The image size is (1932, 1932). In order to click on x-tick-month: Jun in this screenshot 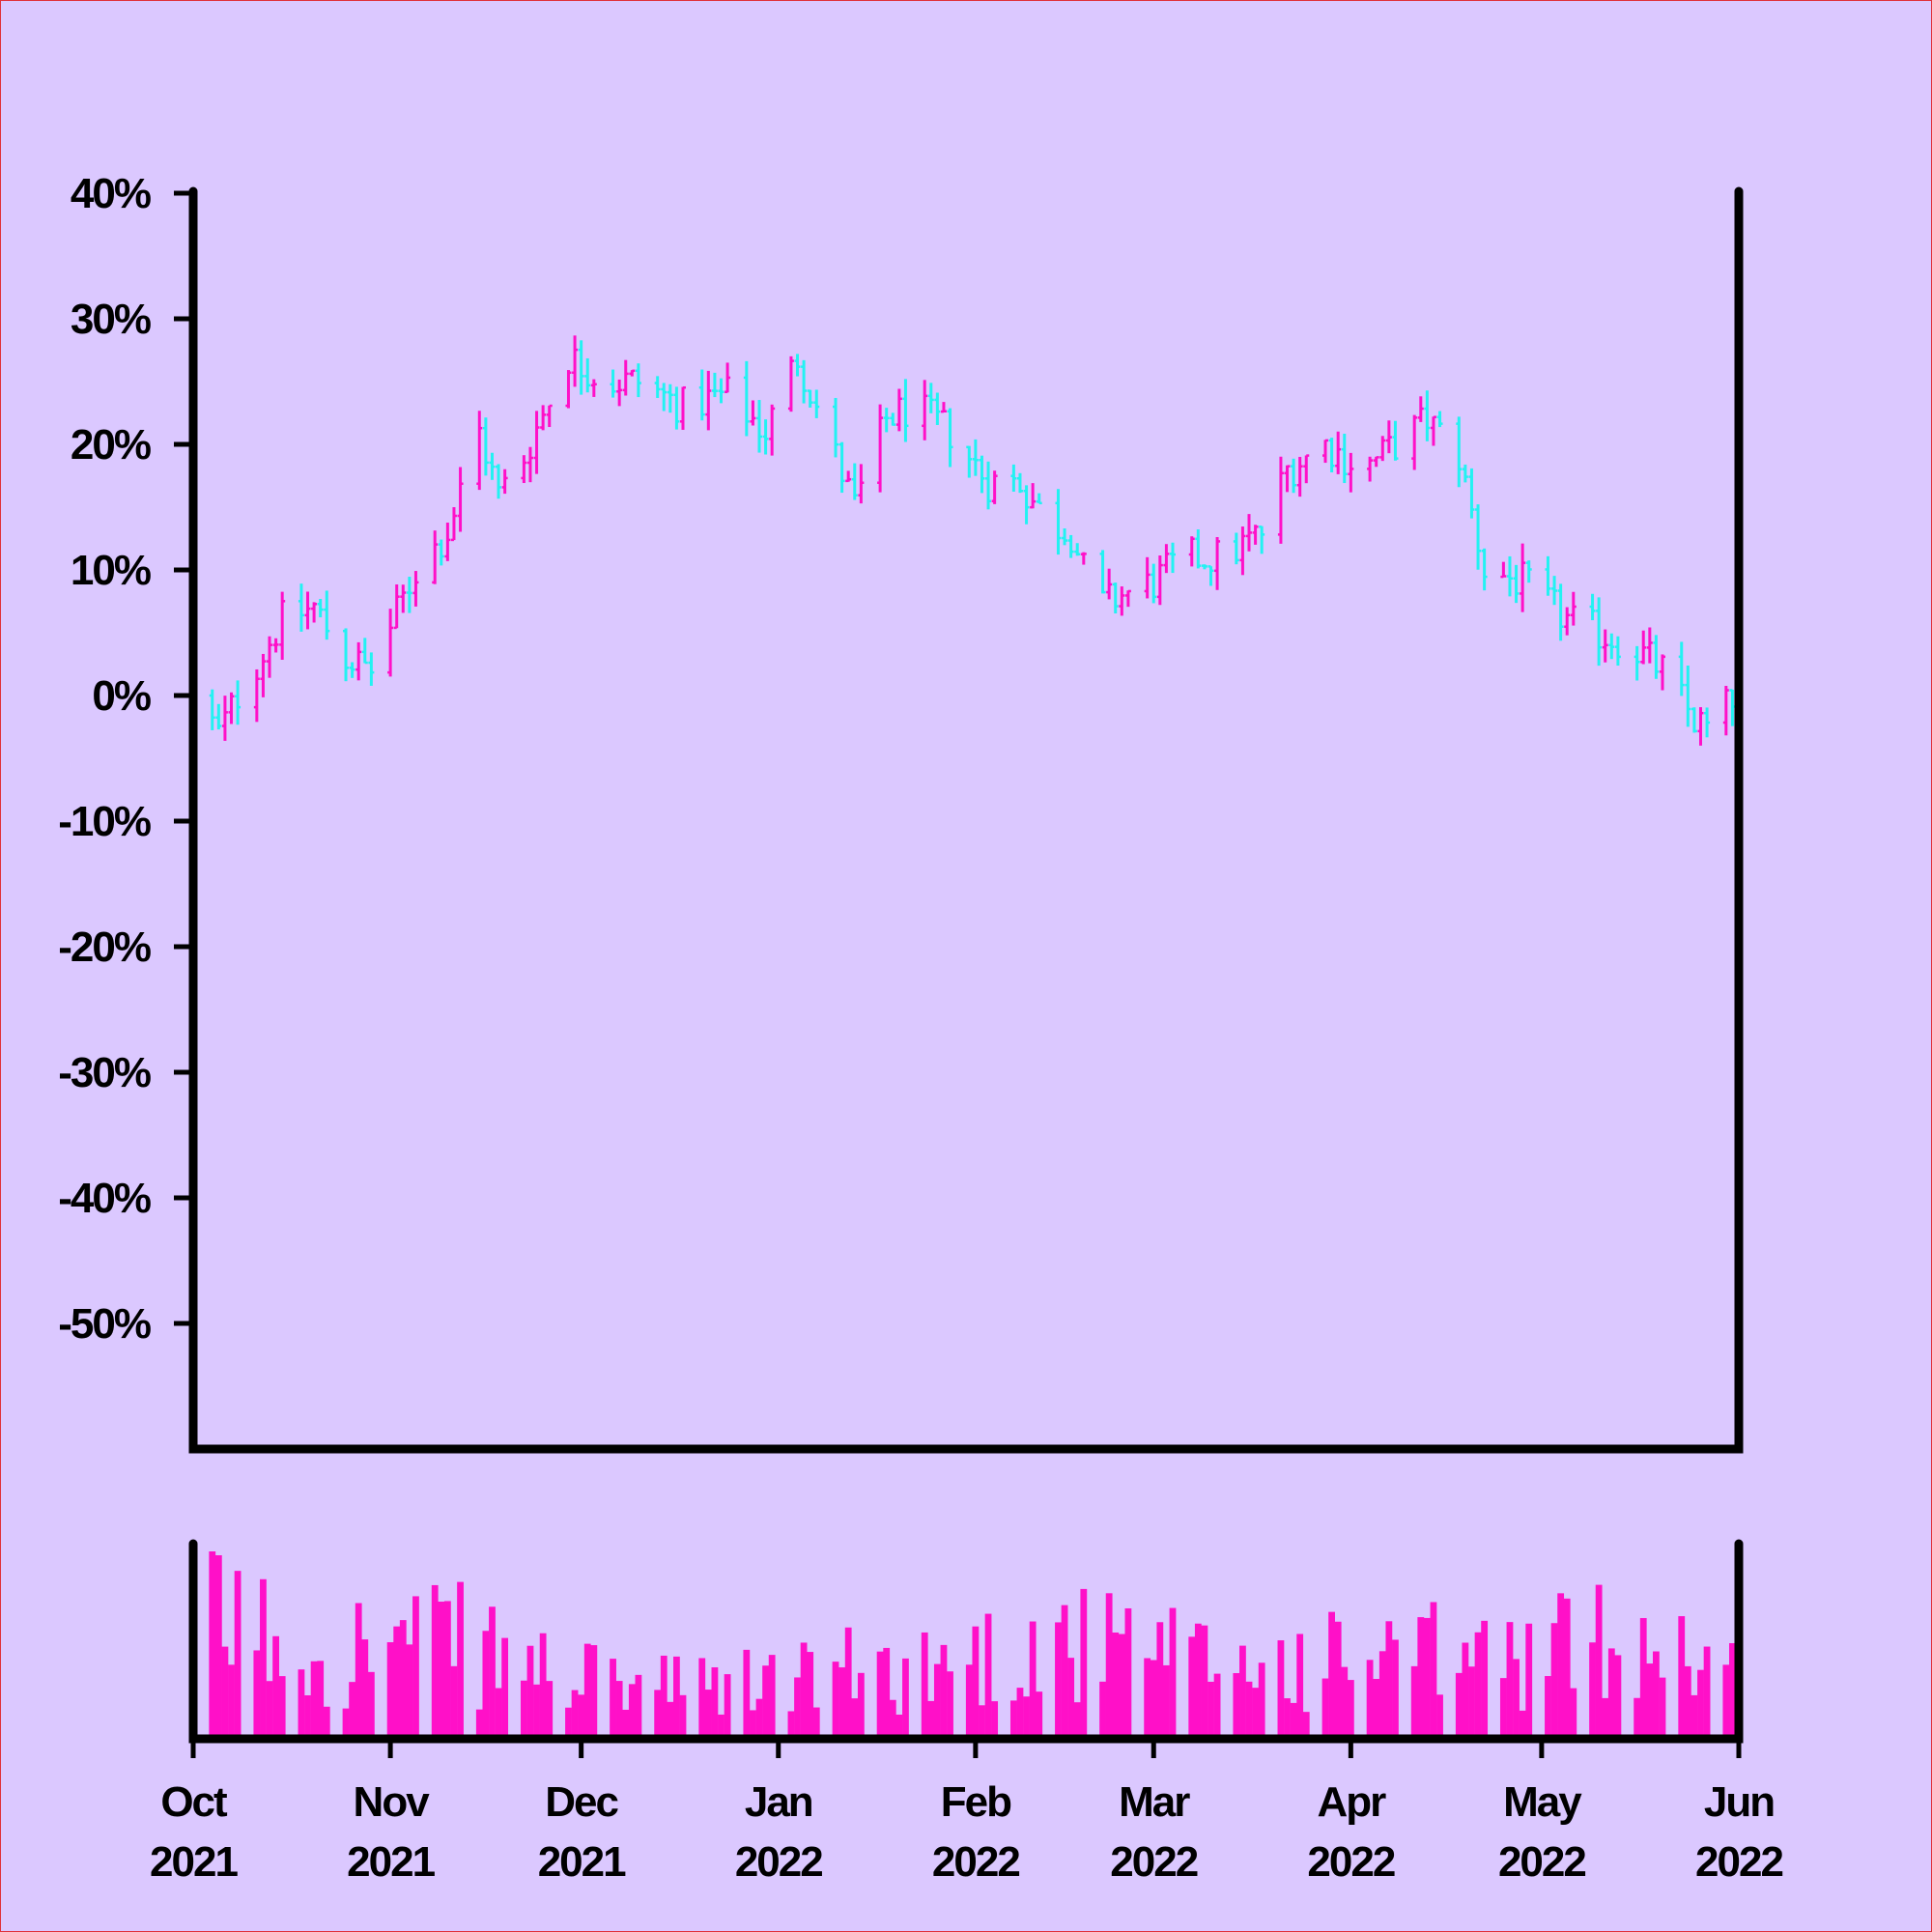, I will do `click(1739, 1802)`.